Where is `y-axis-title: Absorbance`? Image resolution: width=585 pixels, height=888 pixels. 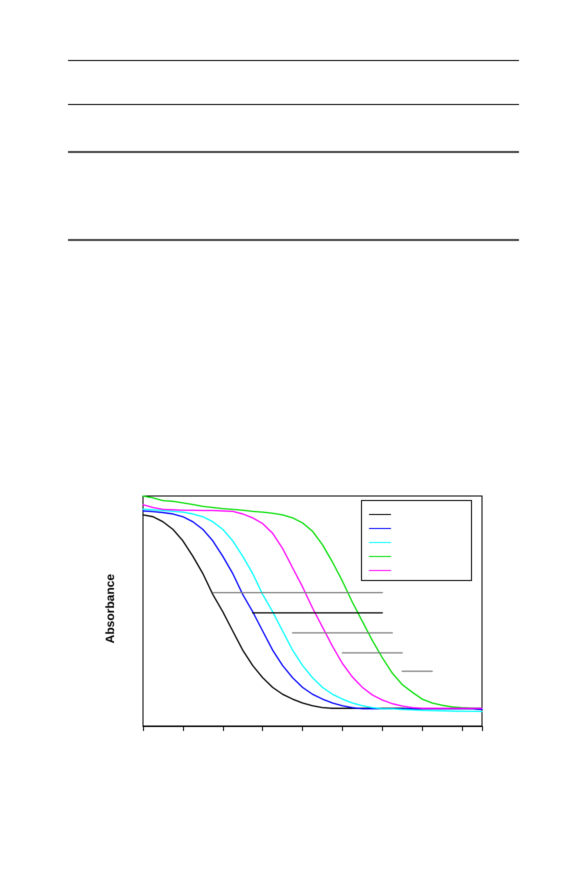
y-axis-title: Absorbance is located at coordinates (110, 609).